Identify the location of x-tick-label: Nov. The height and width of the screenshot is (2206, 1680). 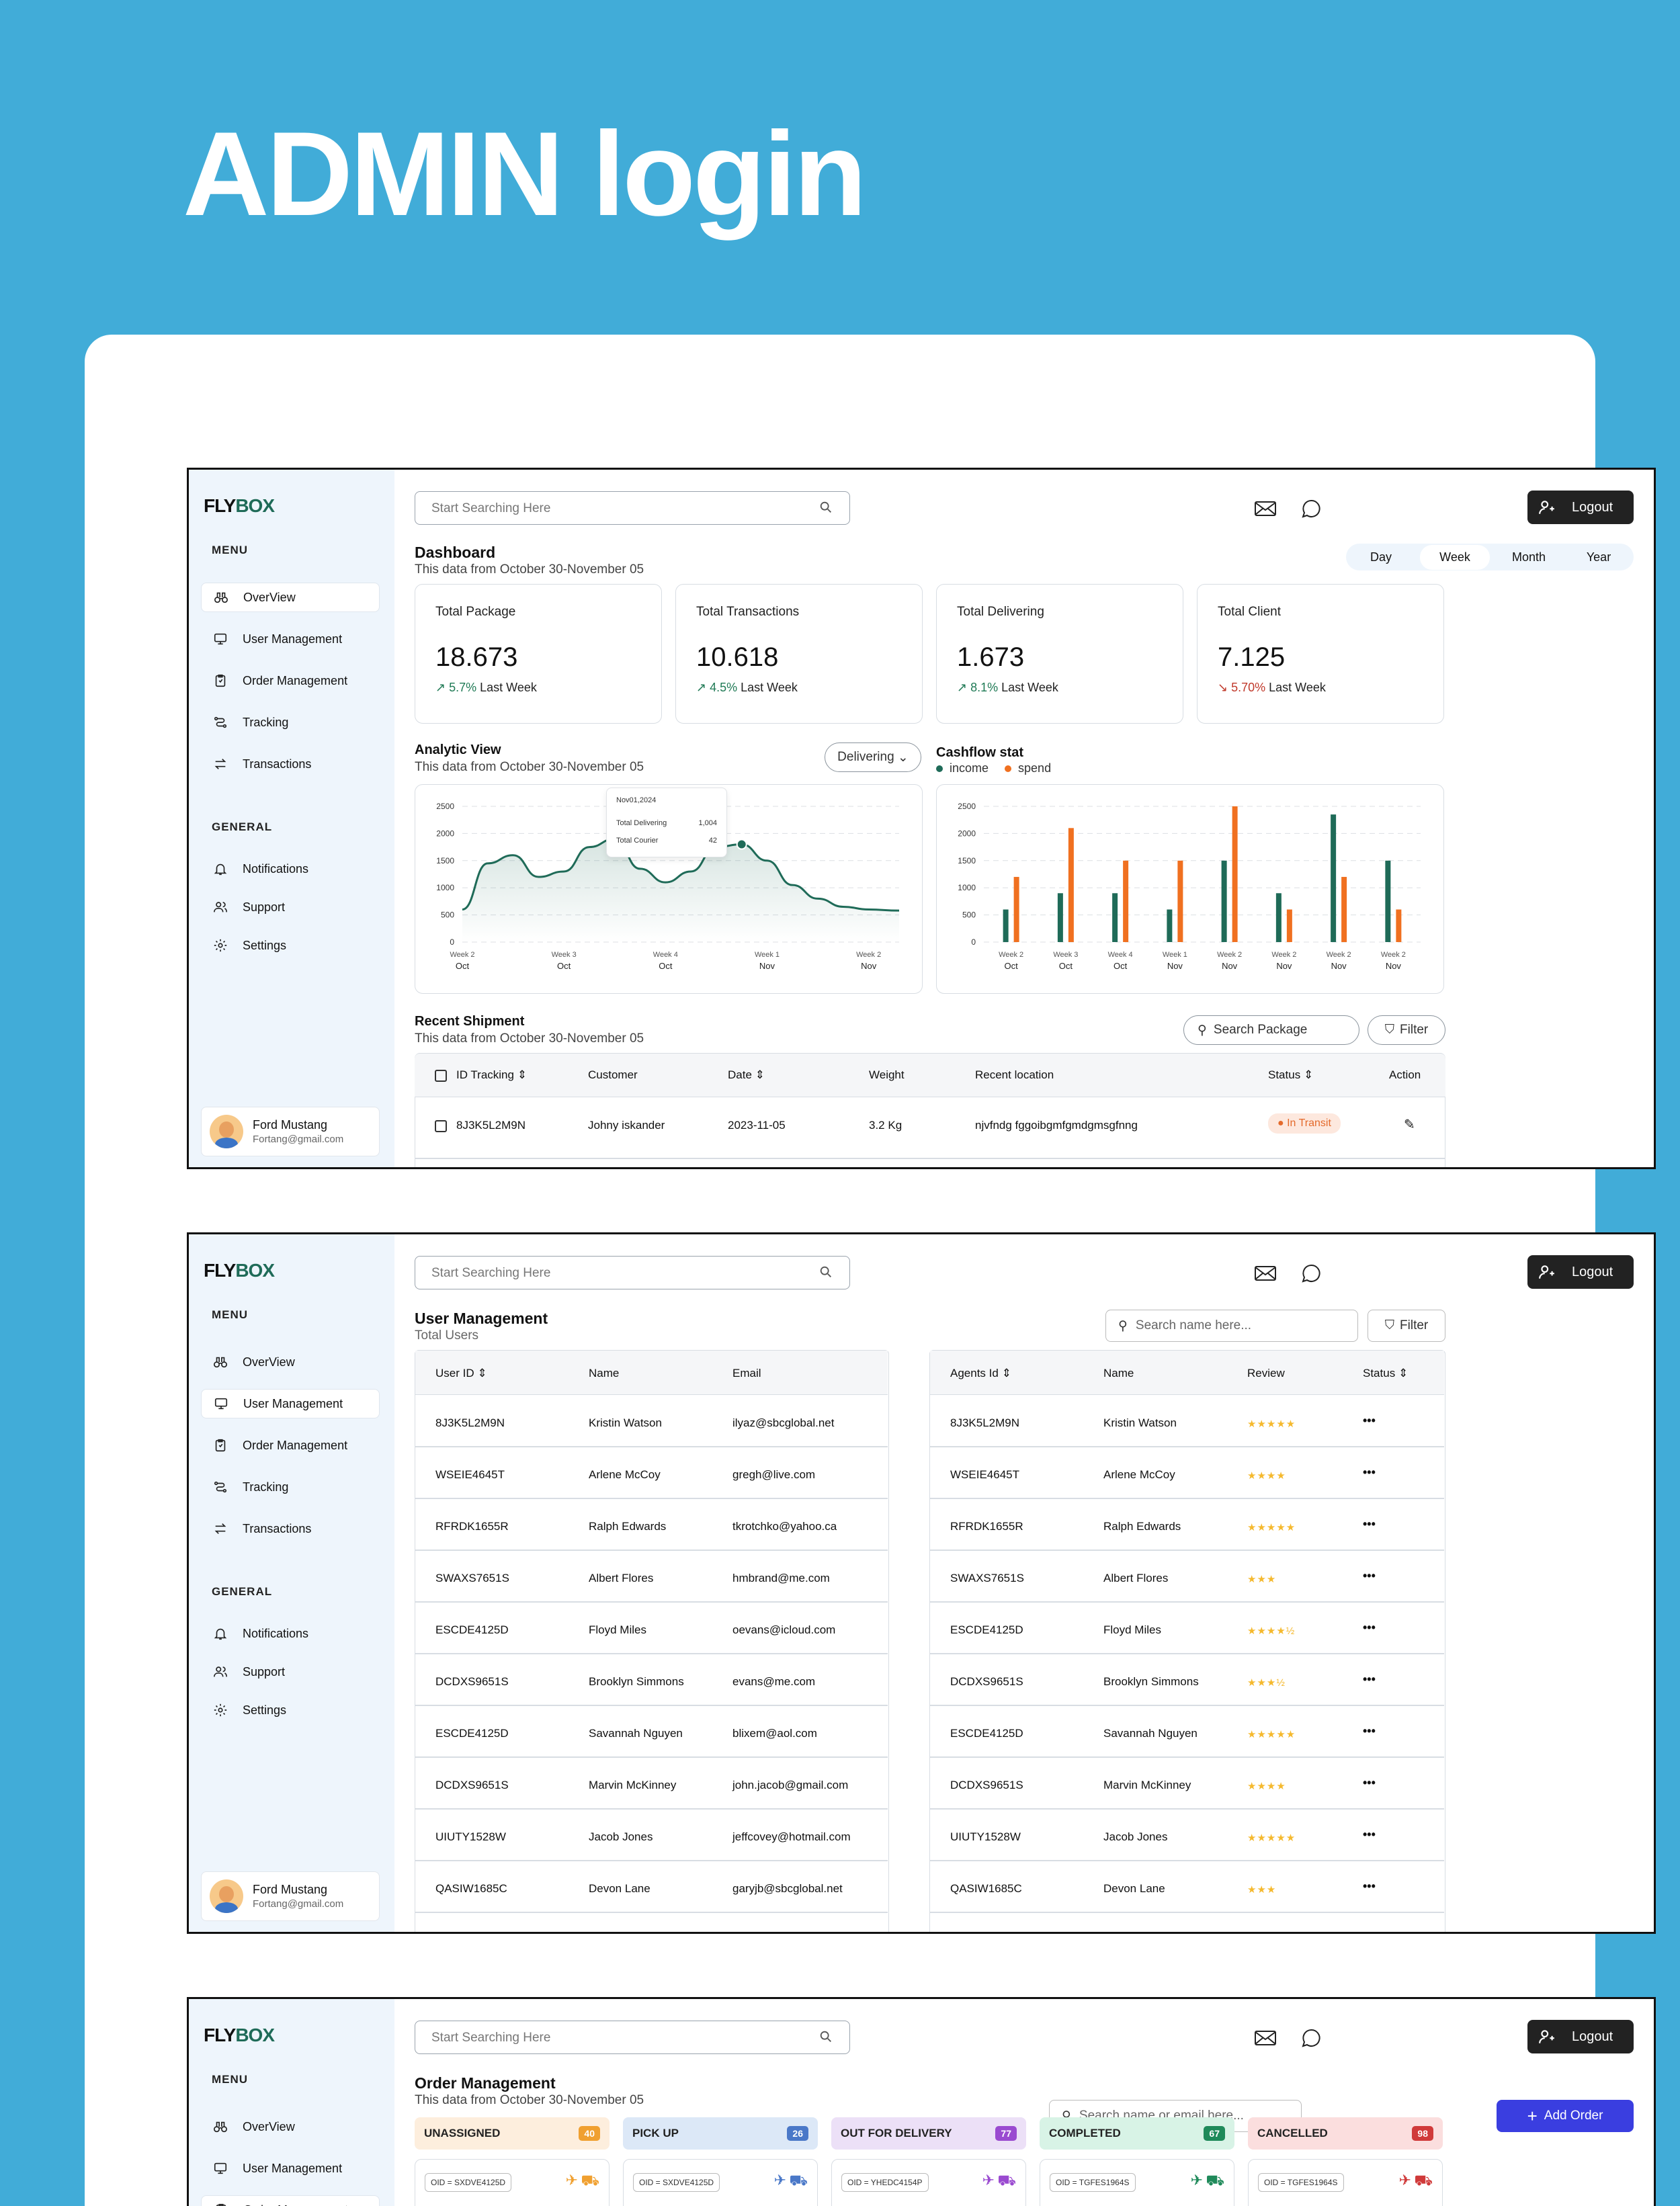
(767, 966).